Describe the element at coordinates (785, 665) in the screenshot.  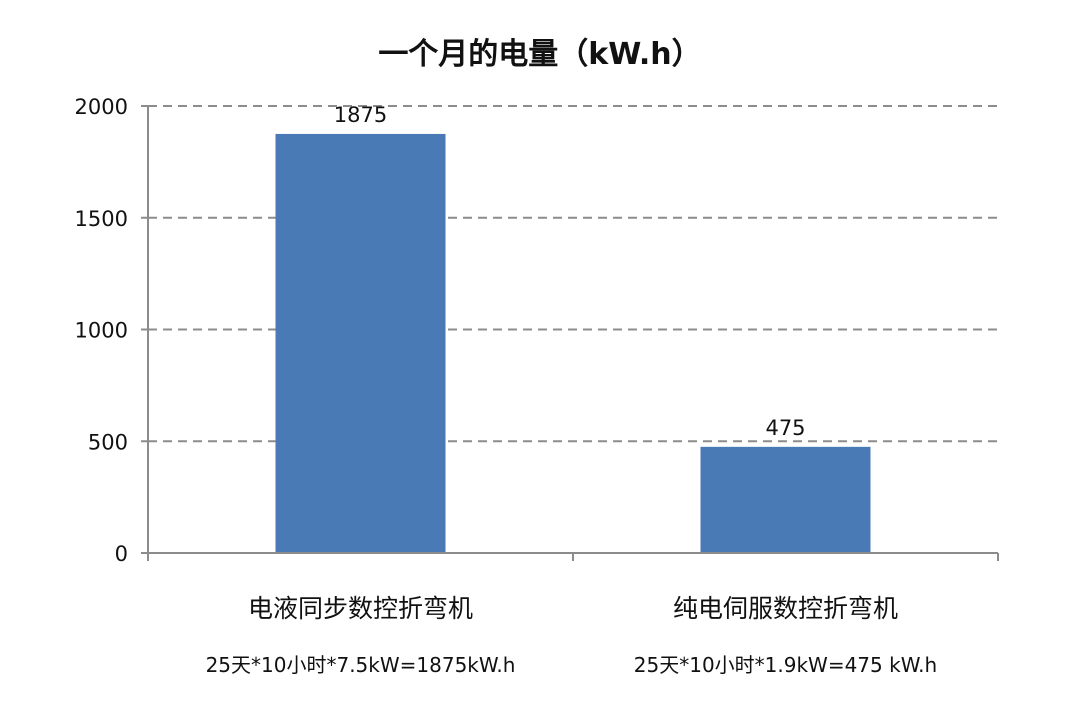
I see `annotation: 25天*10小时*1.9kW=475 kW.h` at that location.